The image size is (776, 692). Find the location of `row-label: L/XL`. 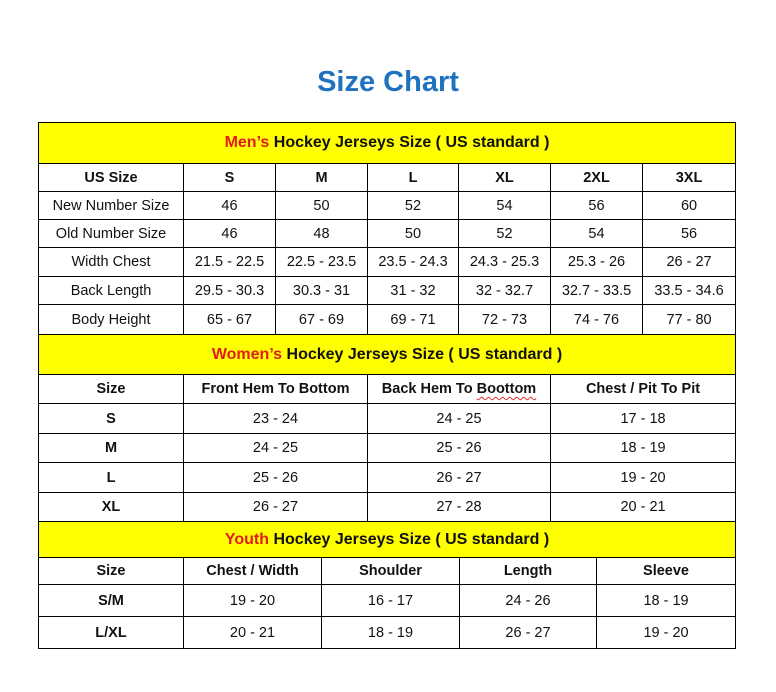

row-label: L/XL is located at coordinates (111, 632).